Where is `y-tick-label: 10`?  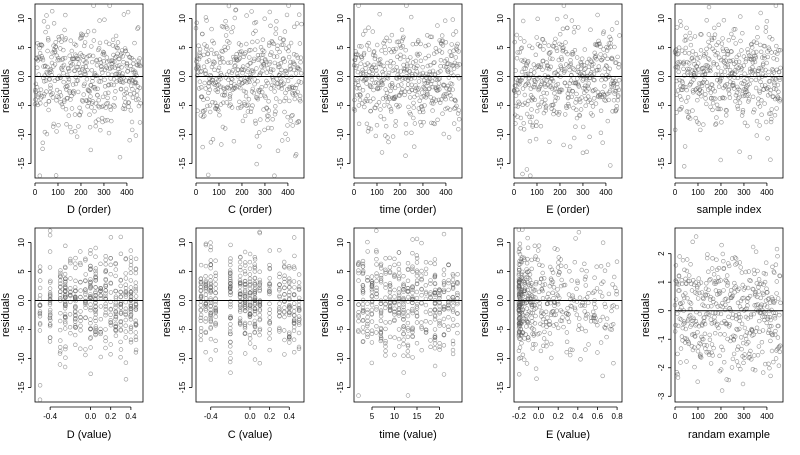
y-tick-label: 10 is located at coordinates (182, 18).